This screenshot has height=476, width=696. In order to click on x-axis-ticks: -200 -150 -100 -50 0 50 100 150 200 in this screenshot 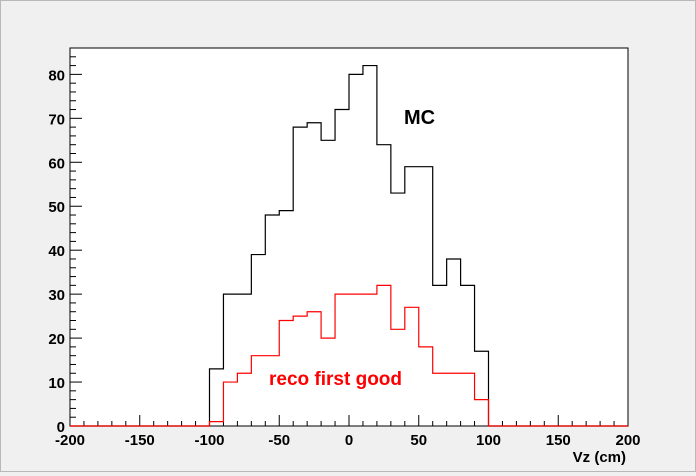, I will do `click(348, 432)`.